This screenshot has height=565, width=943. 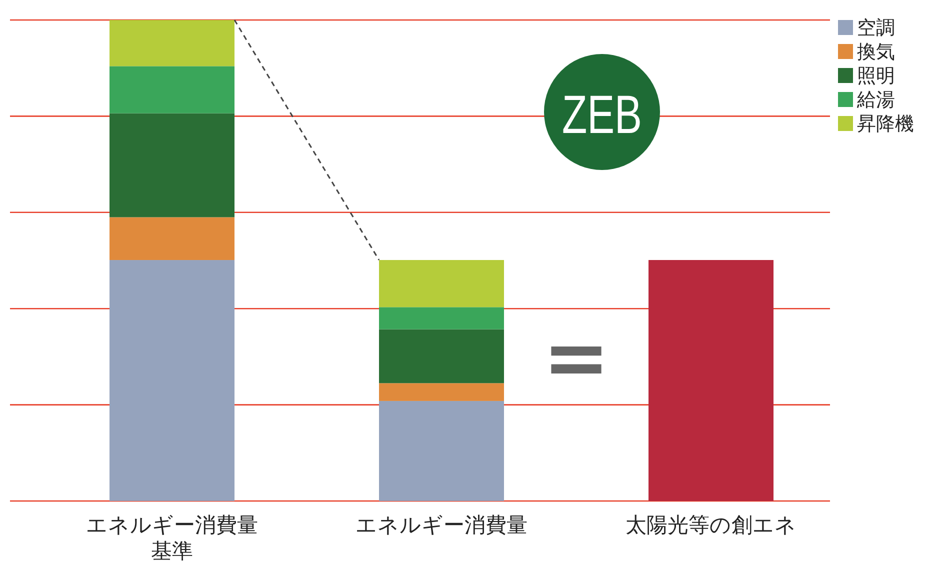 I want to click on x-tick-label: エネルギー消費量, so click(x=442, y=525).